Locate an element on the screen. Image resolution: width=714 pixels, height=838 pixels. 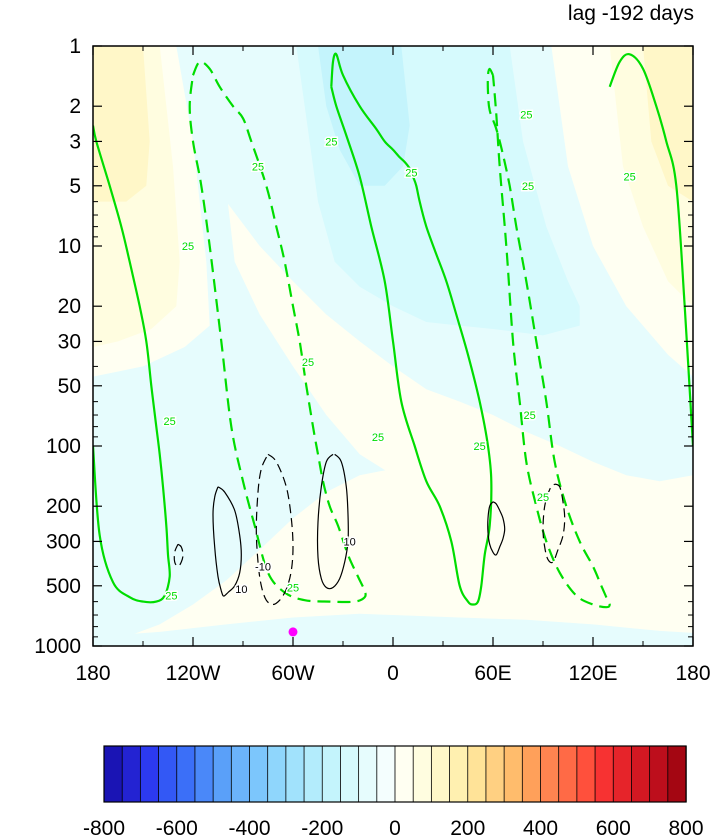
y-tick-label-0: 1 is located at coordinates (75, 46).